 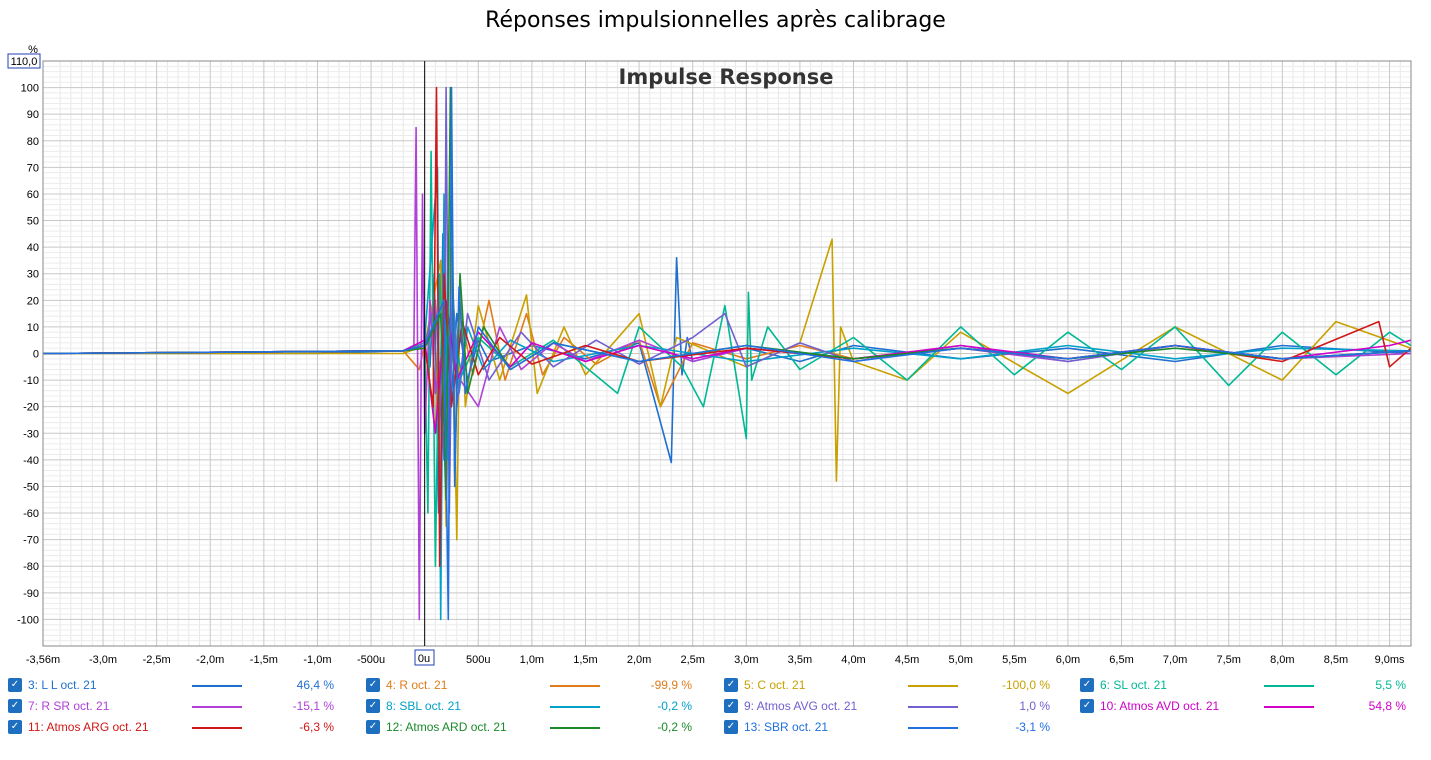 What do you see at coordinates (671, 685) in the screenshot?
I see `legend-series-value: -99,9 %` at bounding box center [671, 685].